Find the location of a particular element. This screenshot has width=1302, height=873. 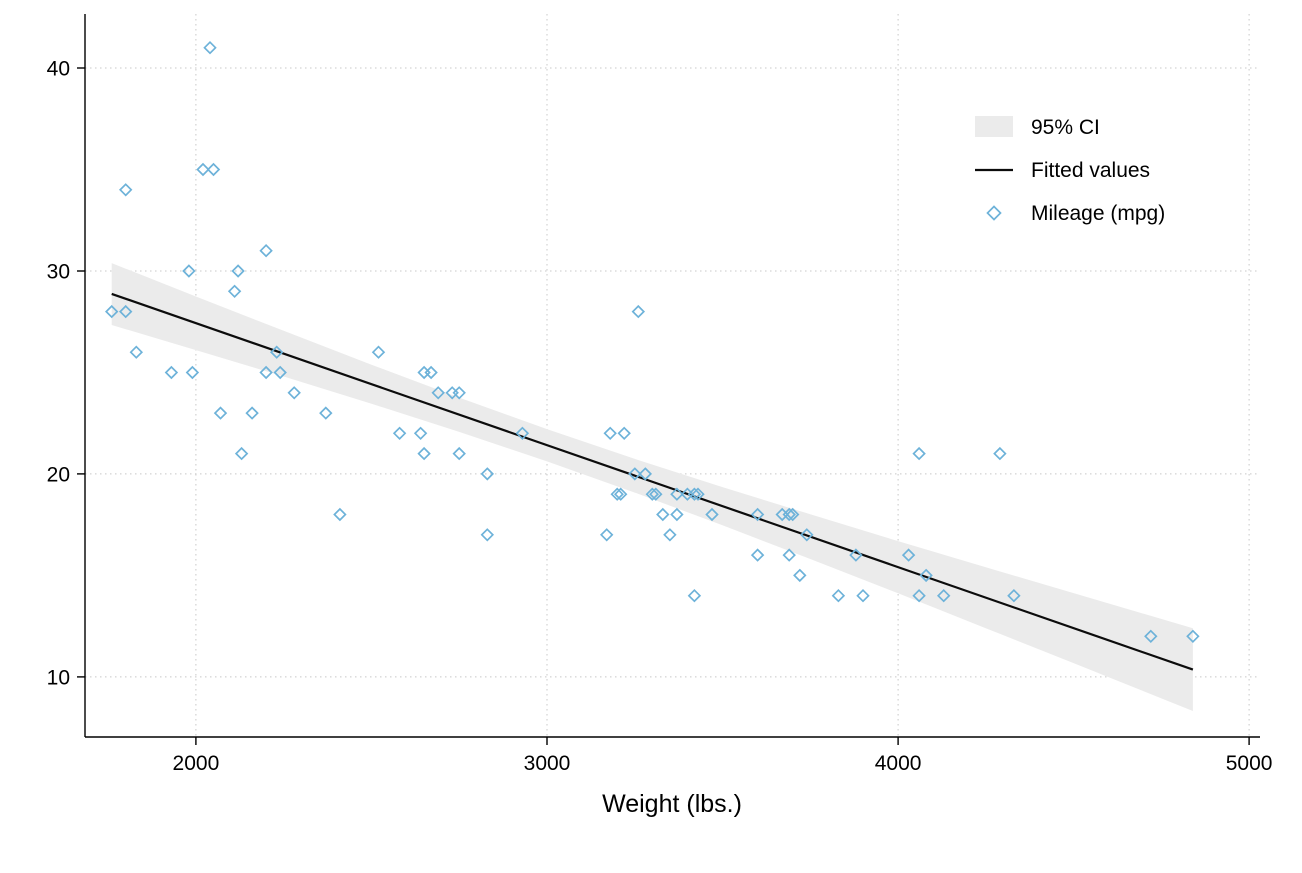

y-axis: 10 20 30 40 is located at coordinates (66, 375).